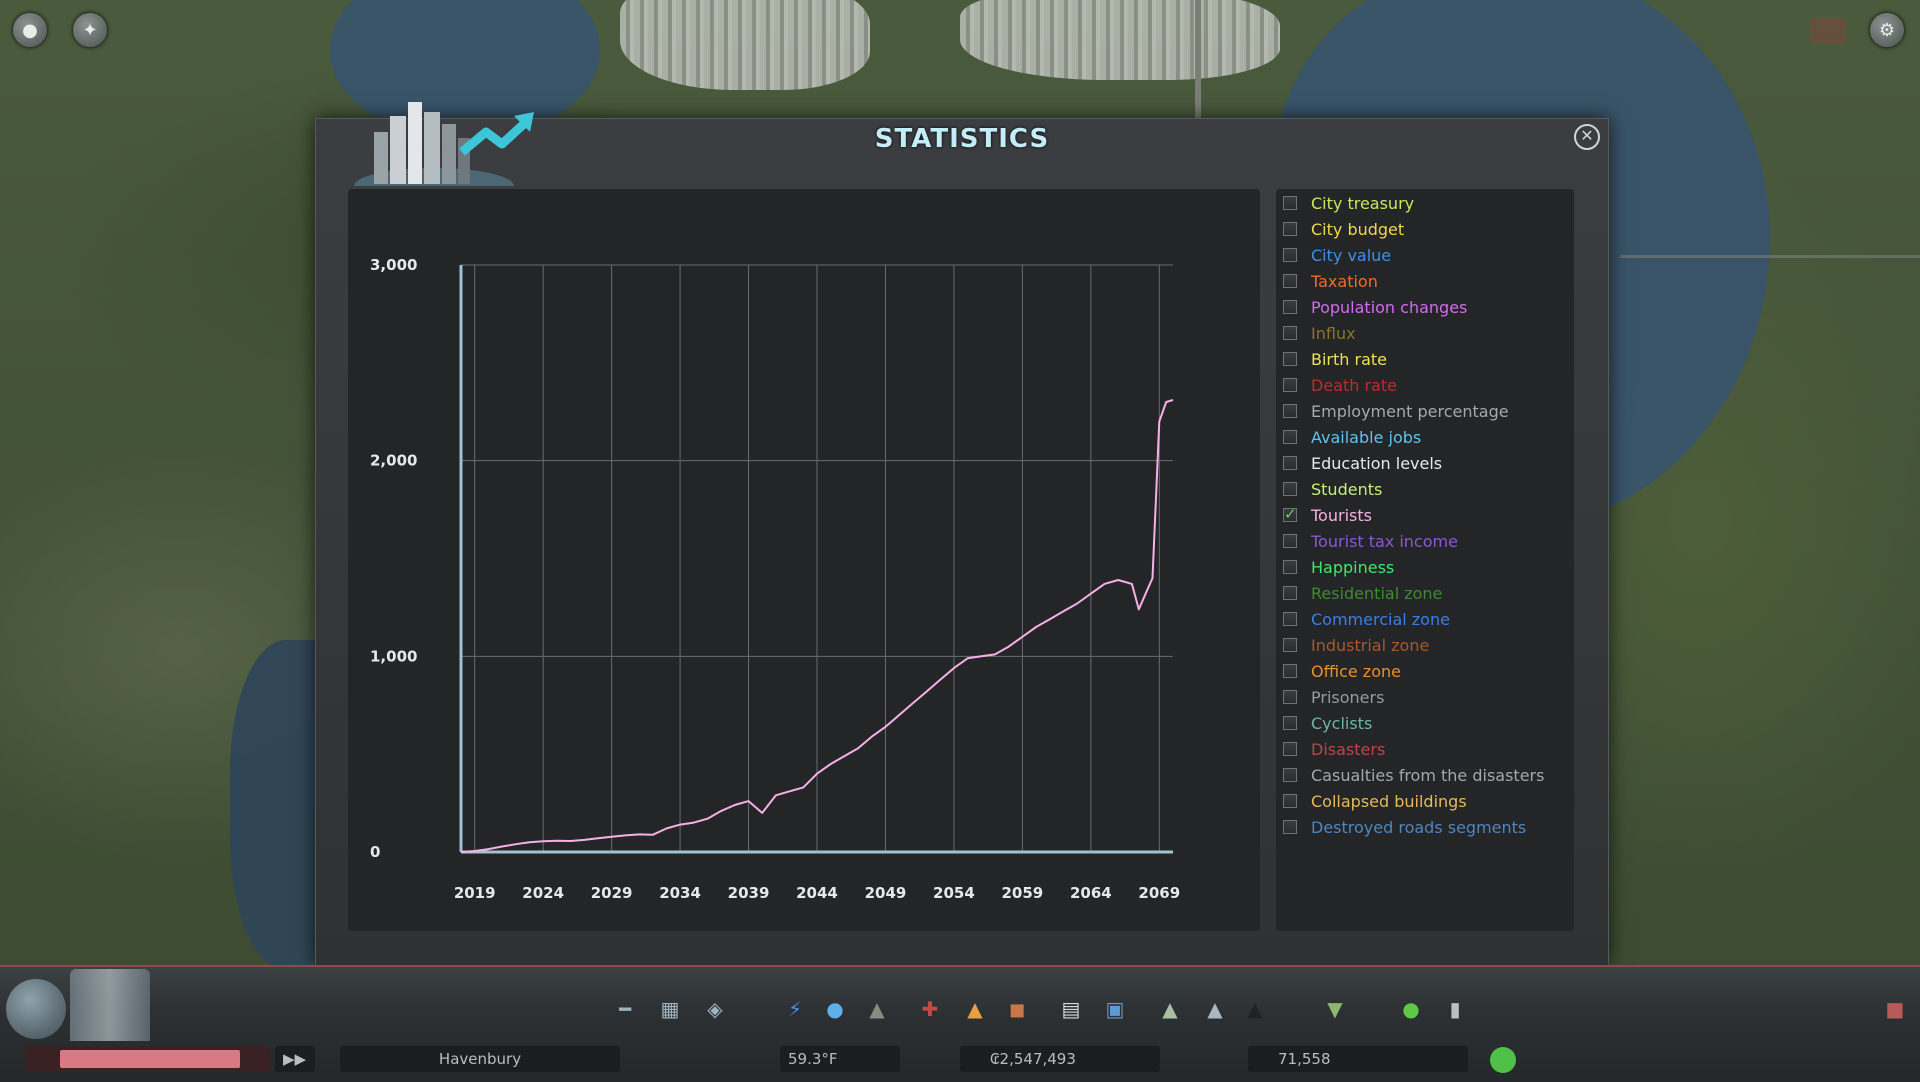 The image size is (1920, 1082). What do you see at coordinates (1336, 385) in the screenshot?
I see `legend-item: Death rate` at bounding box center [1336, 385].